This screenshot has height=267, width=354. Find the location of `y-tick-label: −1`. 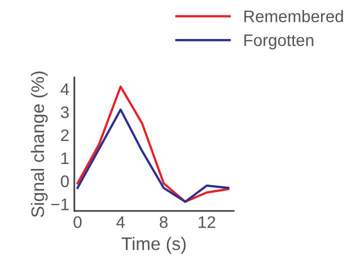

y-tick-label: −1 is located at coordinates (60, 204).